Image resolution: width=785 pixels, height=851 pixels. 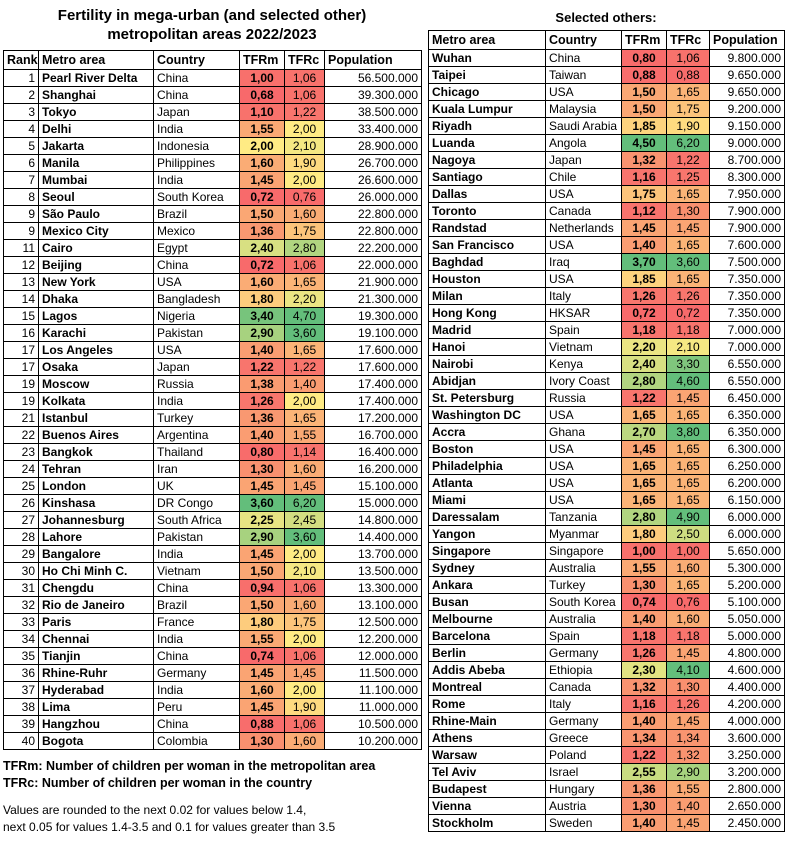 What do you see at coordinates (583, 823) in the screenshot?
I see `country-cell: Sweden` at bounding box center [583, 823].